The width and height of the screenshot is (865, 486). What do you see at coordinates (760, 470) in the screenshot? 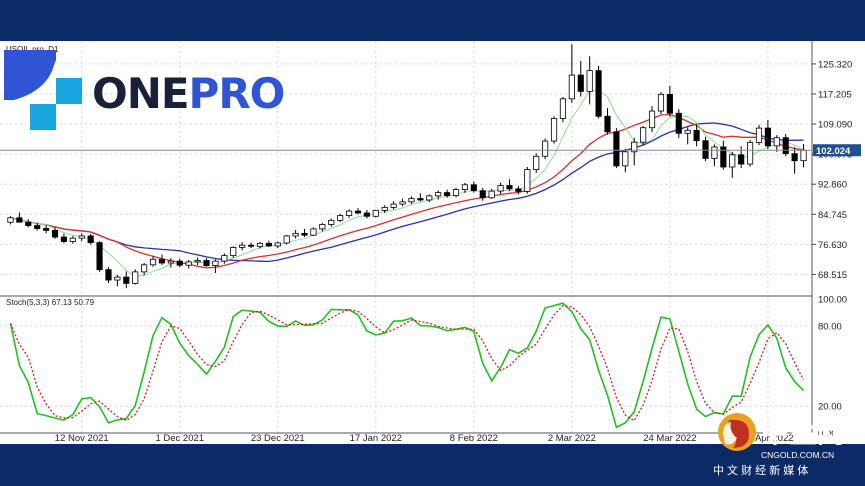
I see `watermark-tagline: 中 文 财 经 新 媒 体` at bounding box center [760, 470].